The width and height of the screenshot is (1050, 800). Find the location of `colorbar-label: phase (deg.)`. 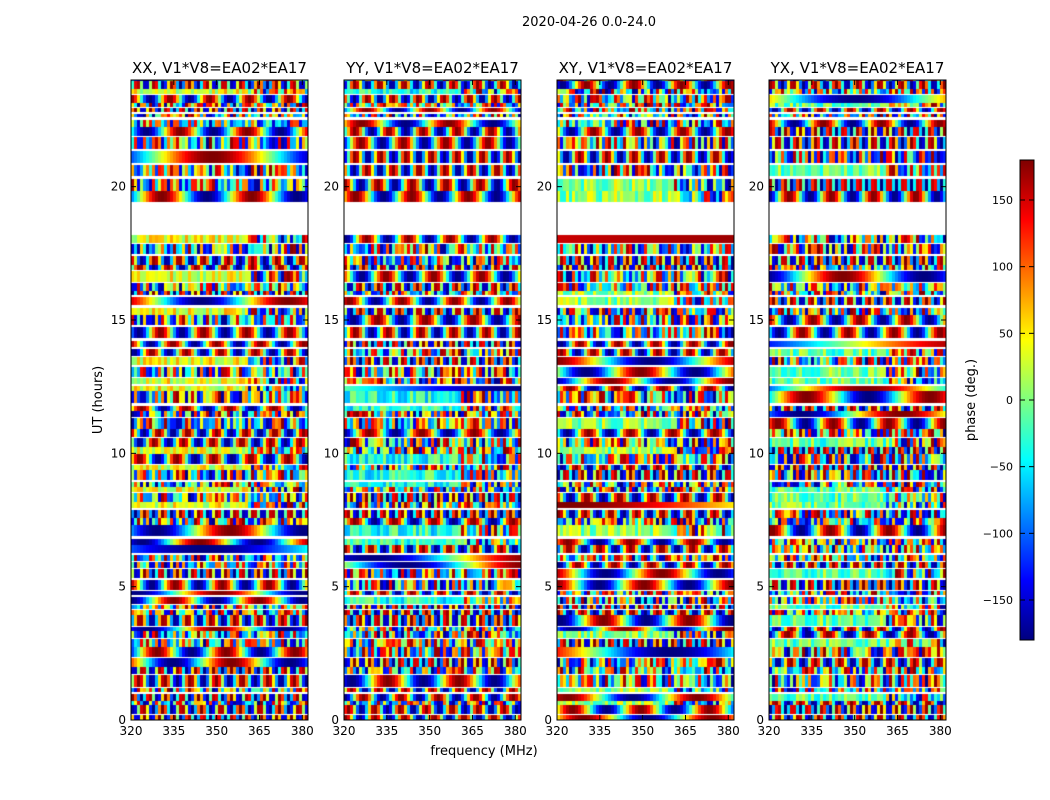

colorbar-label: phase (deg.) is located at coordinates (971, 400).